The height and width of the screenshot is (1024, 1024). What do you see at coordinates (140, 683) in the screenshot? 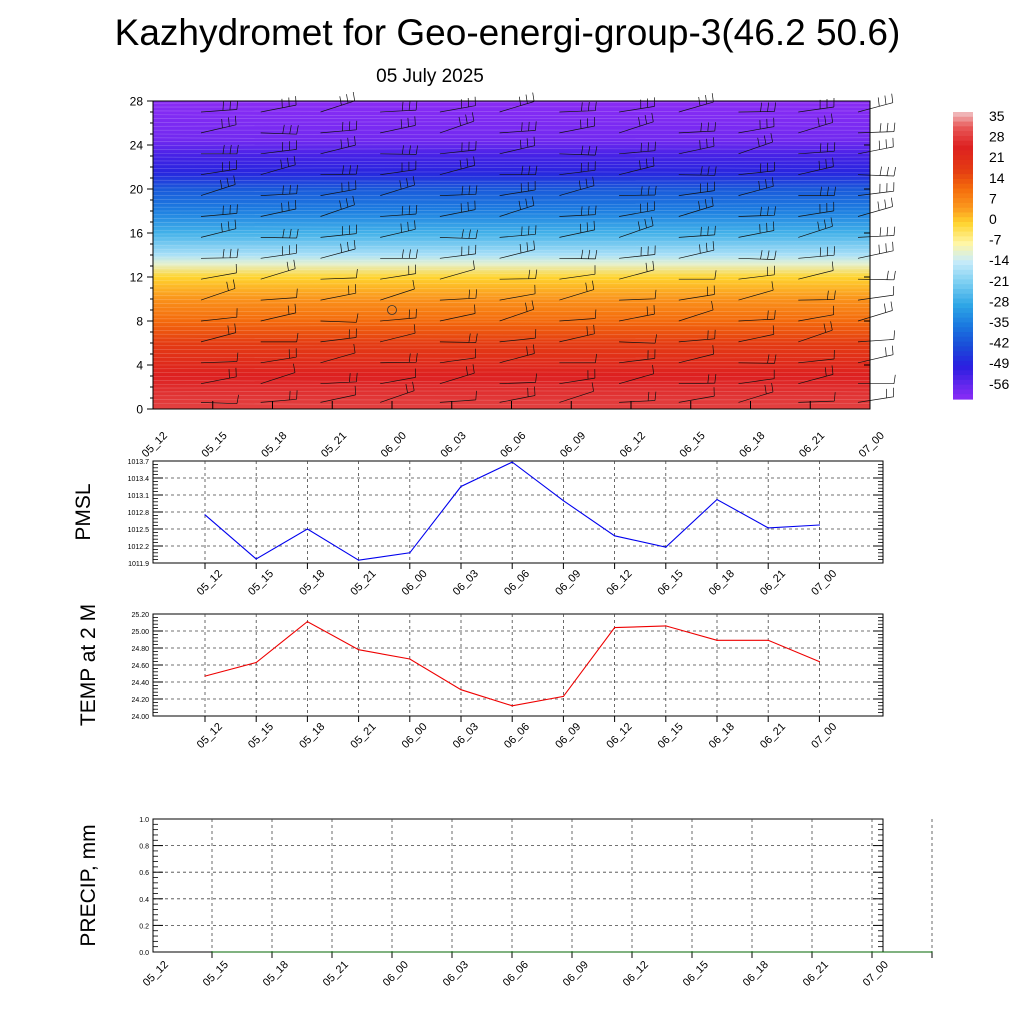
I see `y-tick-label: 24.40` at bounding box center [140, 683].